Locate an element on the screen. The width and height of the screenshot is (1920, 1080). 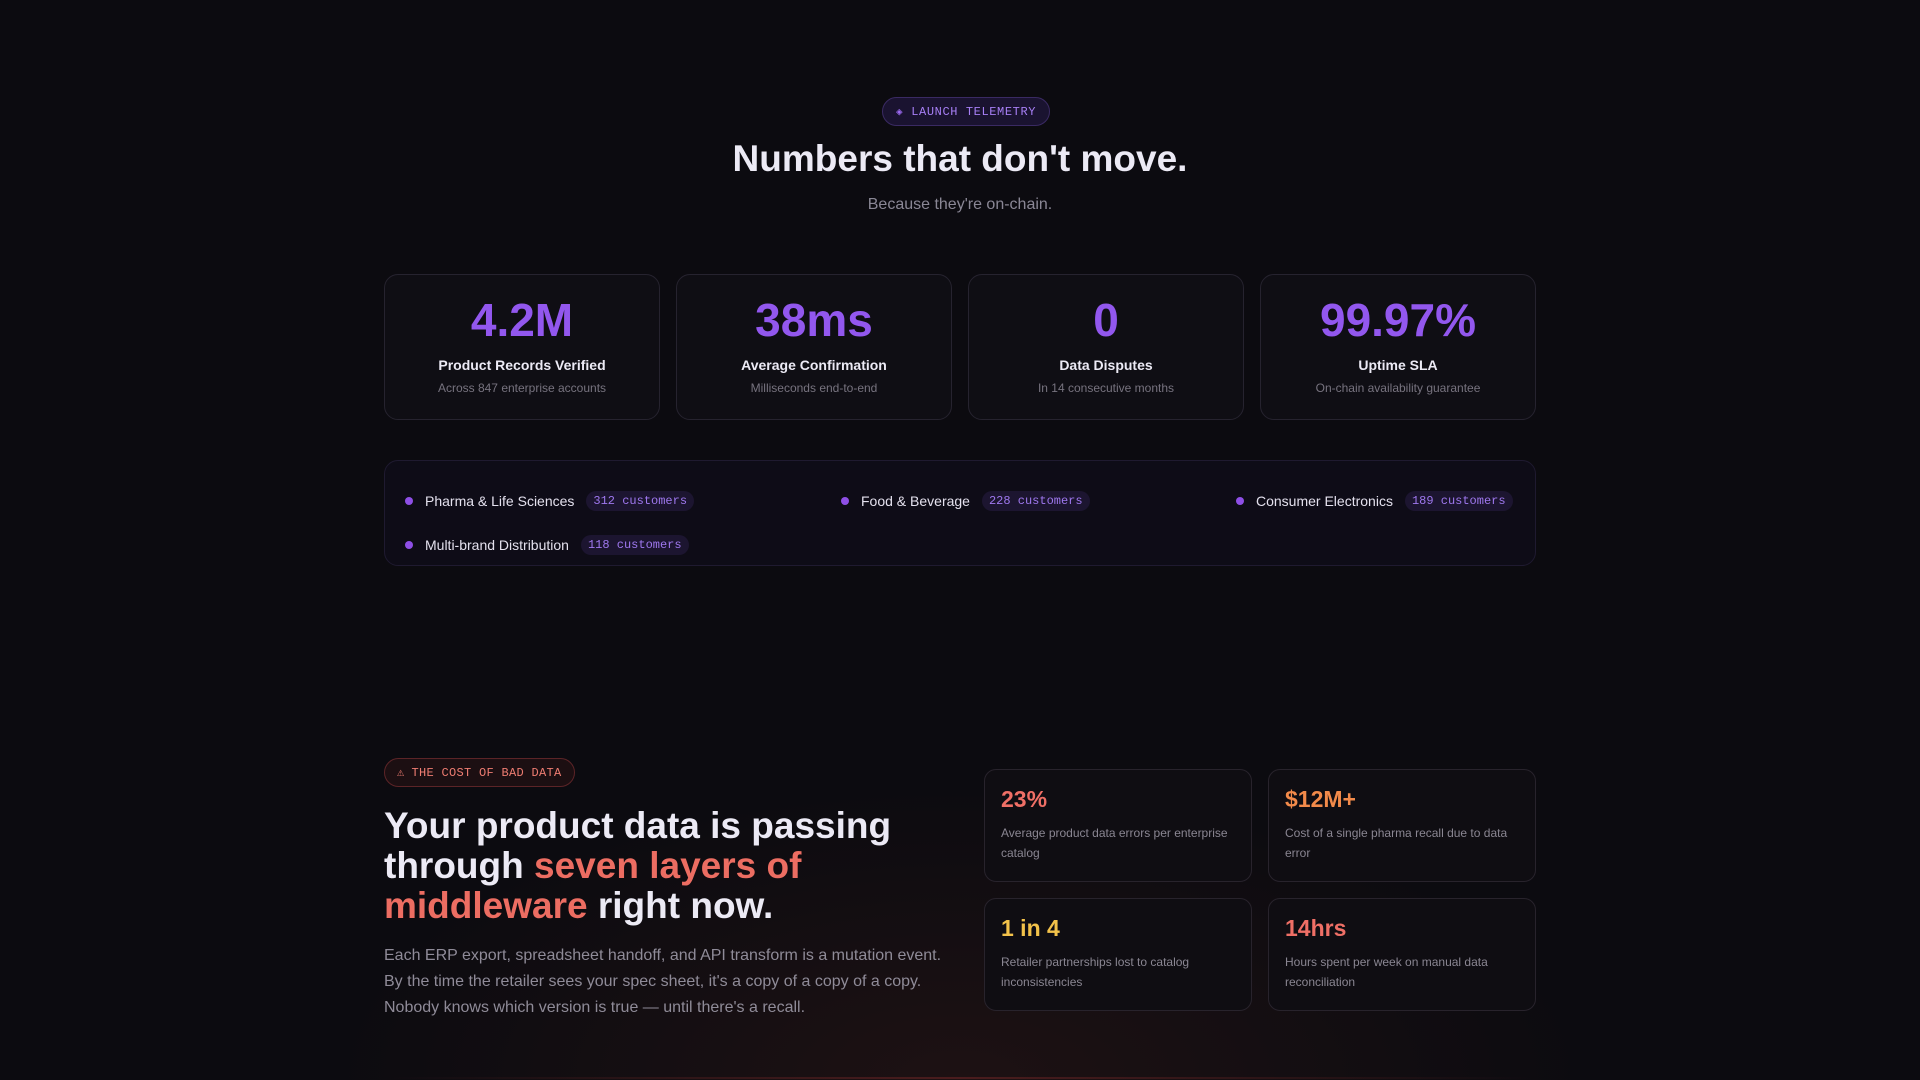
industry-name: Multi-brand Distribution is located at coordinates (497, 545).